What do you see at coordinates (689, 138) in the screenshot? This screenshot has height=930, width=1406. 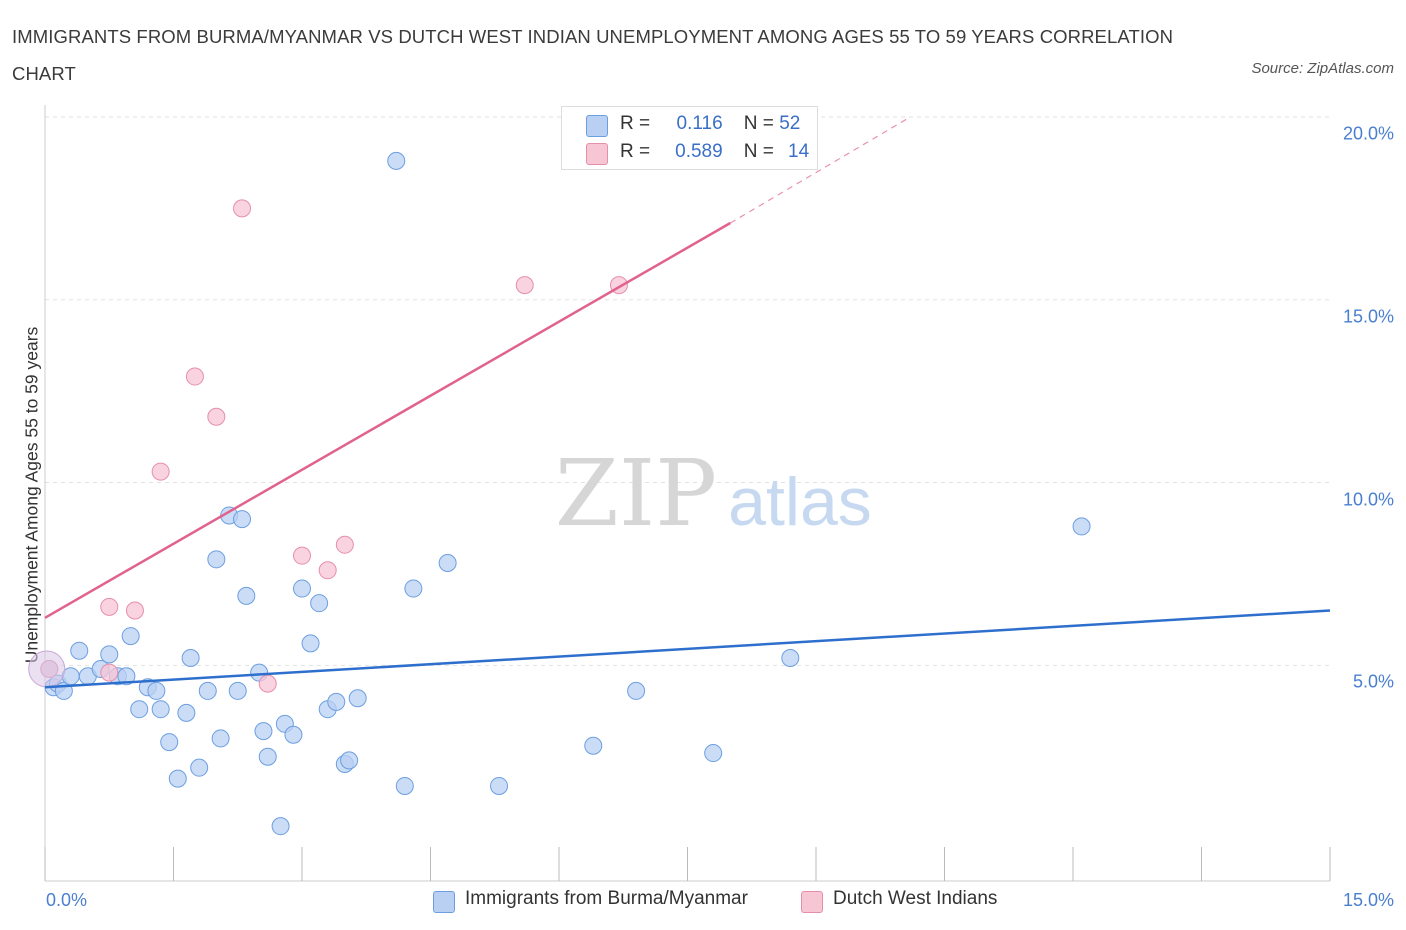 I see `correlation-legend: R = 0.116 N = 52 R = 0.589 N = 14` at bounding box center [689, 138].